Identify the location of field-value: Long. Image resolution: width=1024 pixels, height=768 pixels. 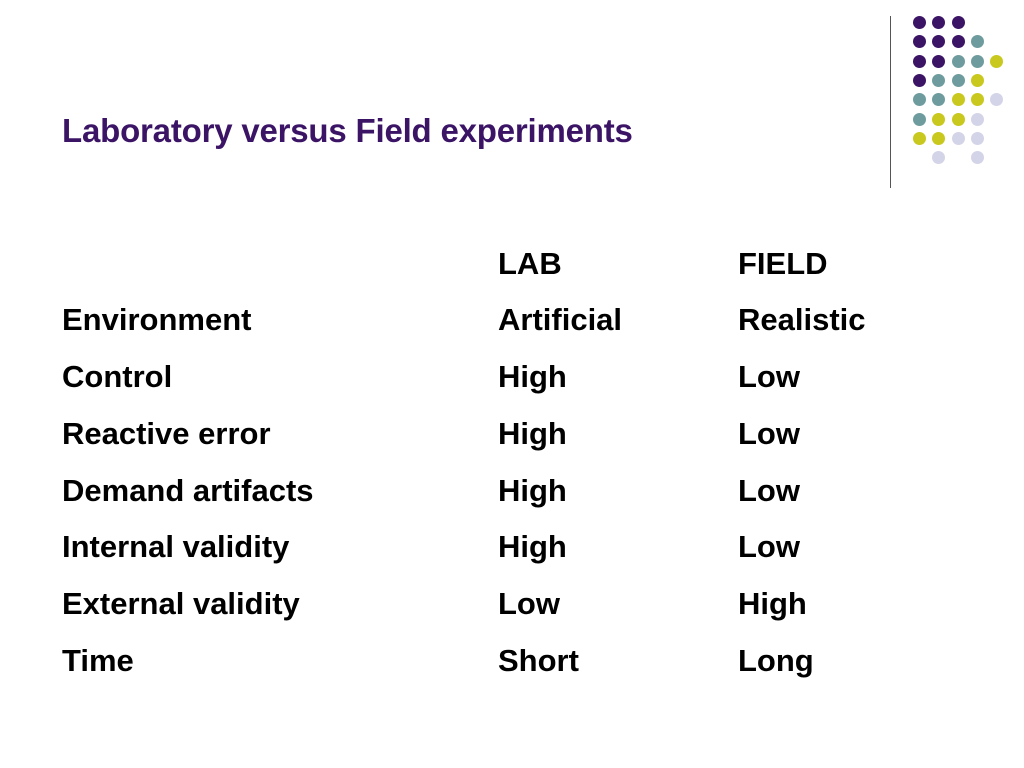
(776, 660).